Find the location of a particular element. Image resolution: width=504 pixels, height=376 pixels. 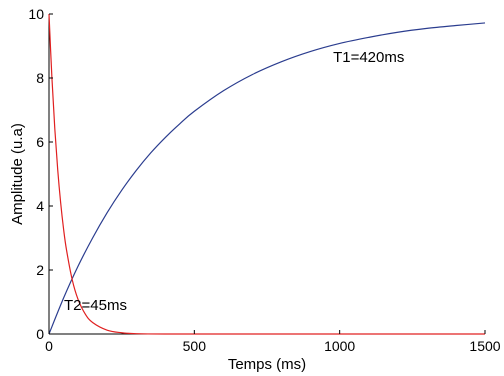

x-axis-label: Temps (ms) is located at coordinates (267, 364).